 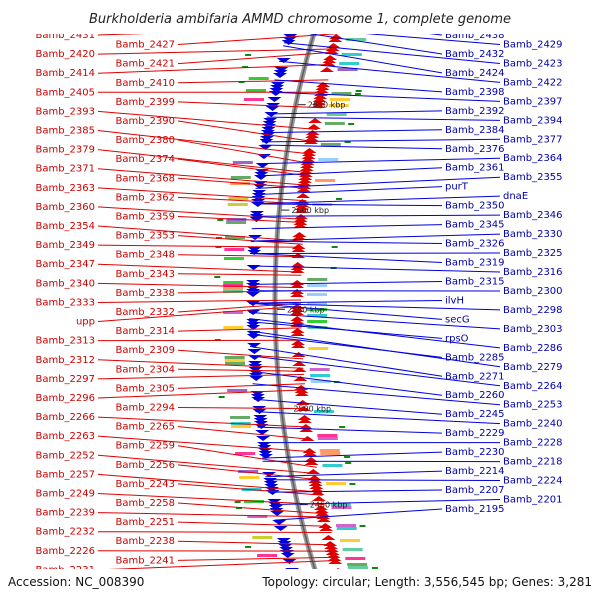 I want to click on gene-label: Bamb_2285, so click(x=475, y=357).